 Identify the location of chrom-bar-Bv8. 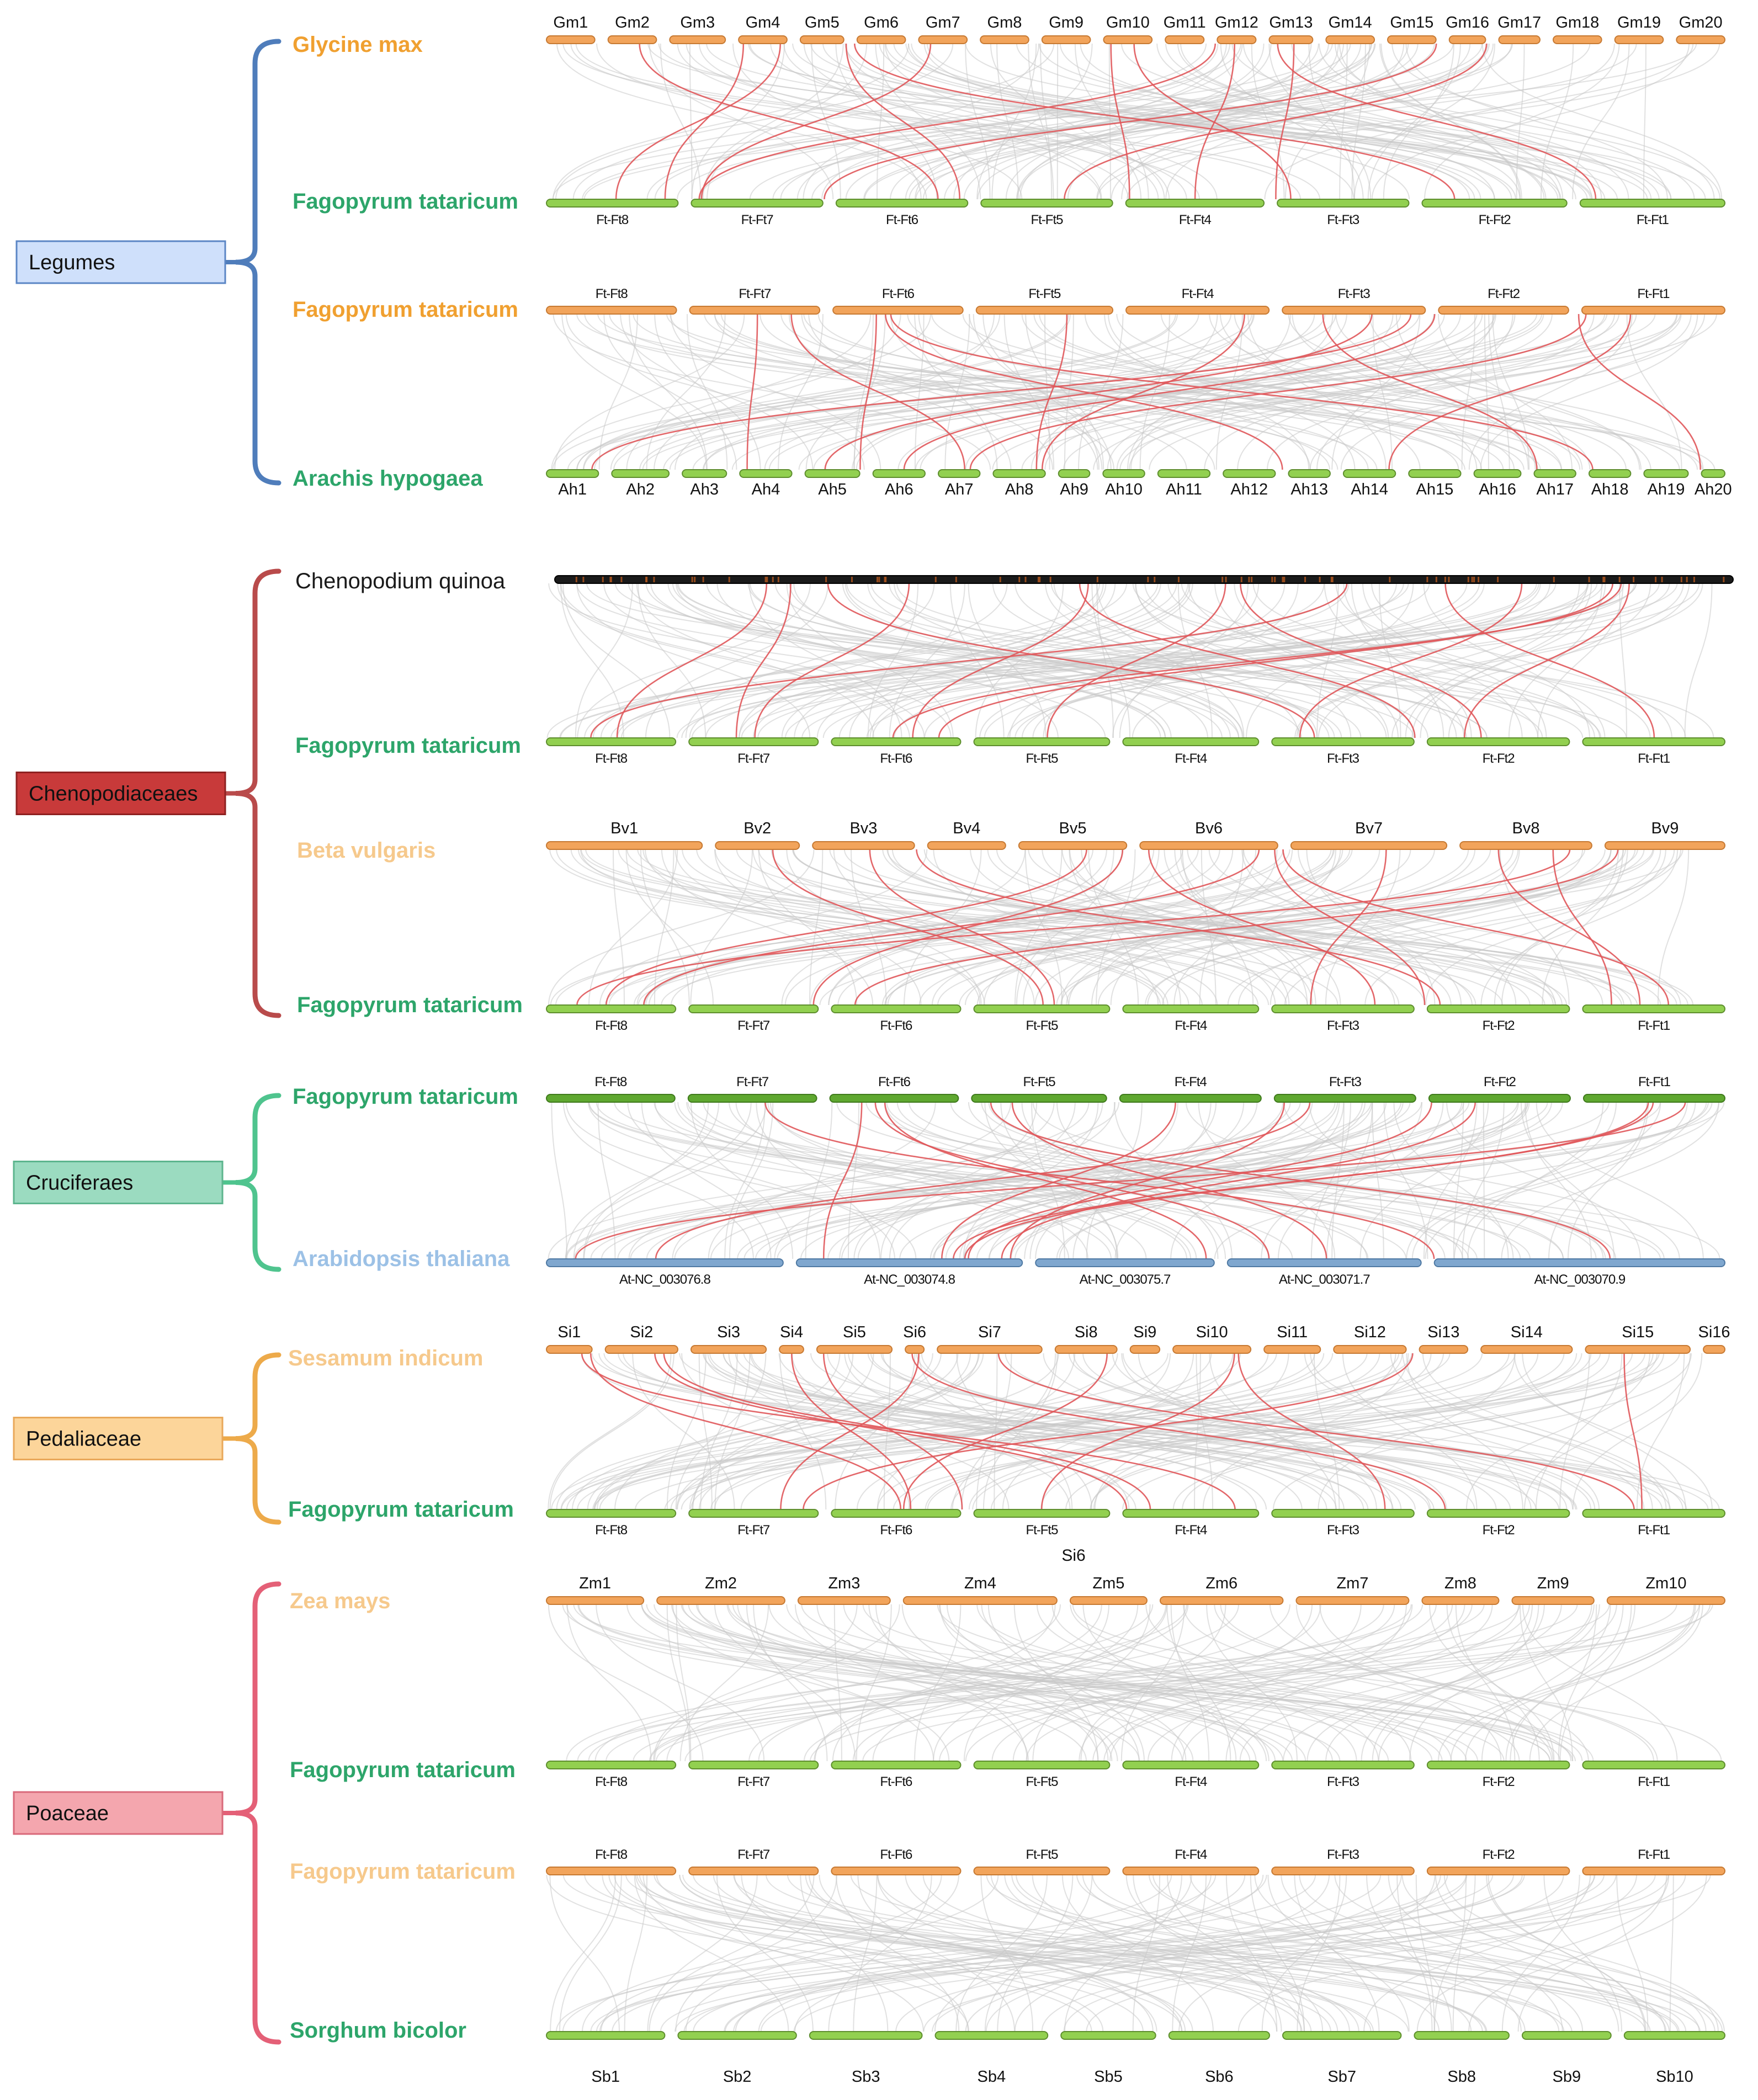
(1525, 845).